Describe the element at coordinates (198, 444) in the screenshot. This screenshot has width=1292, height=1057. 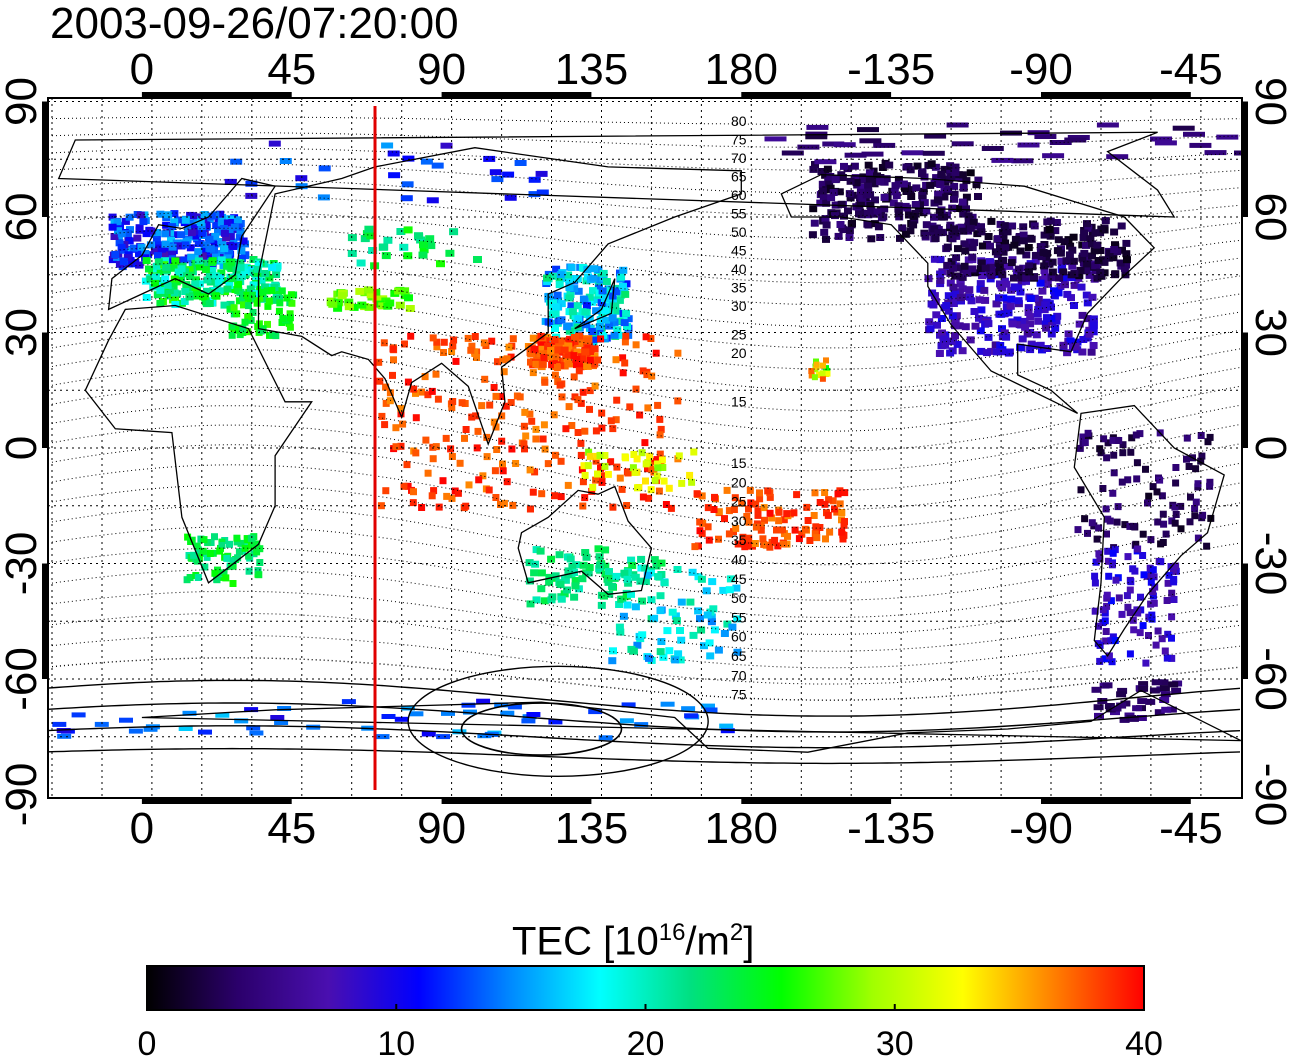
I see `africa-coast` at that location.